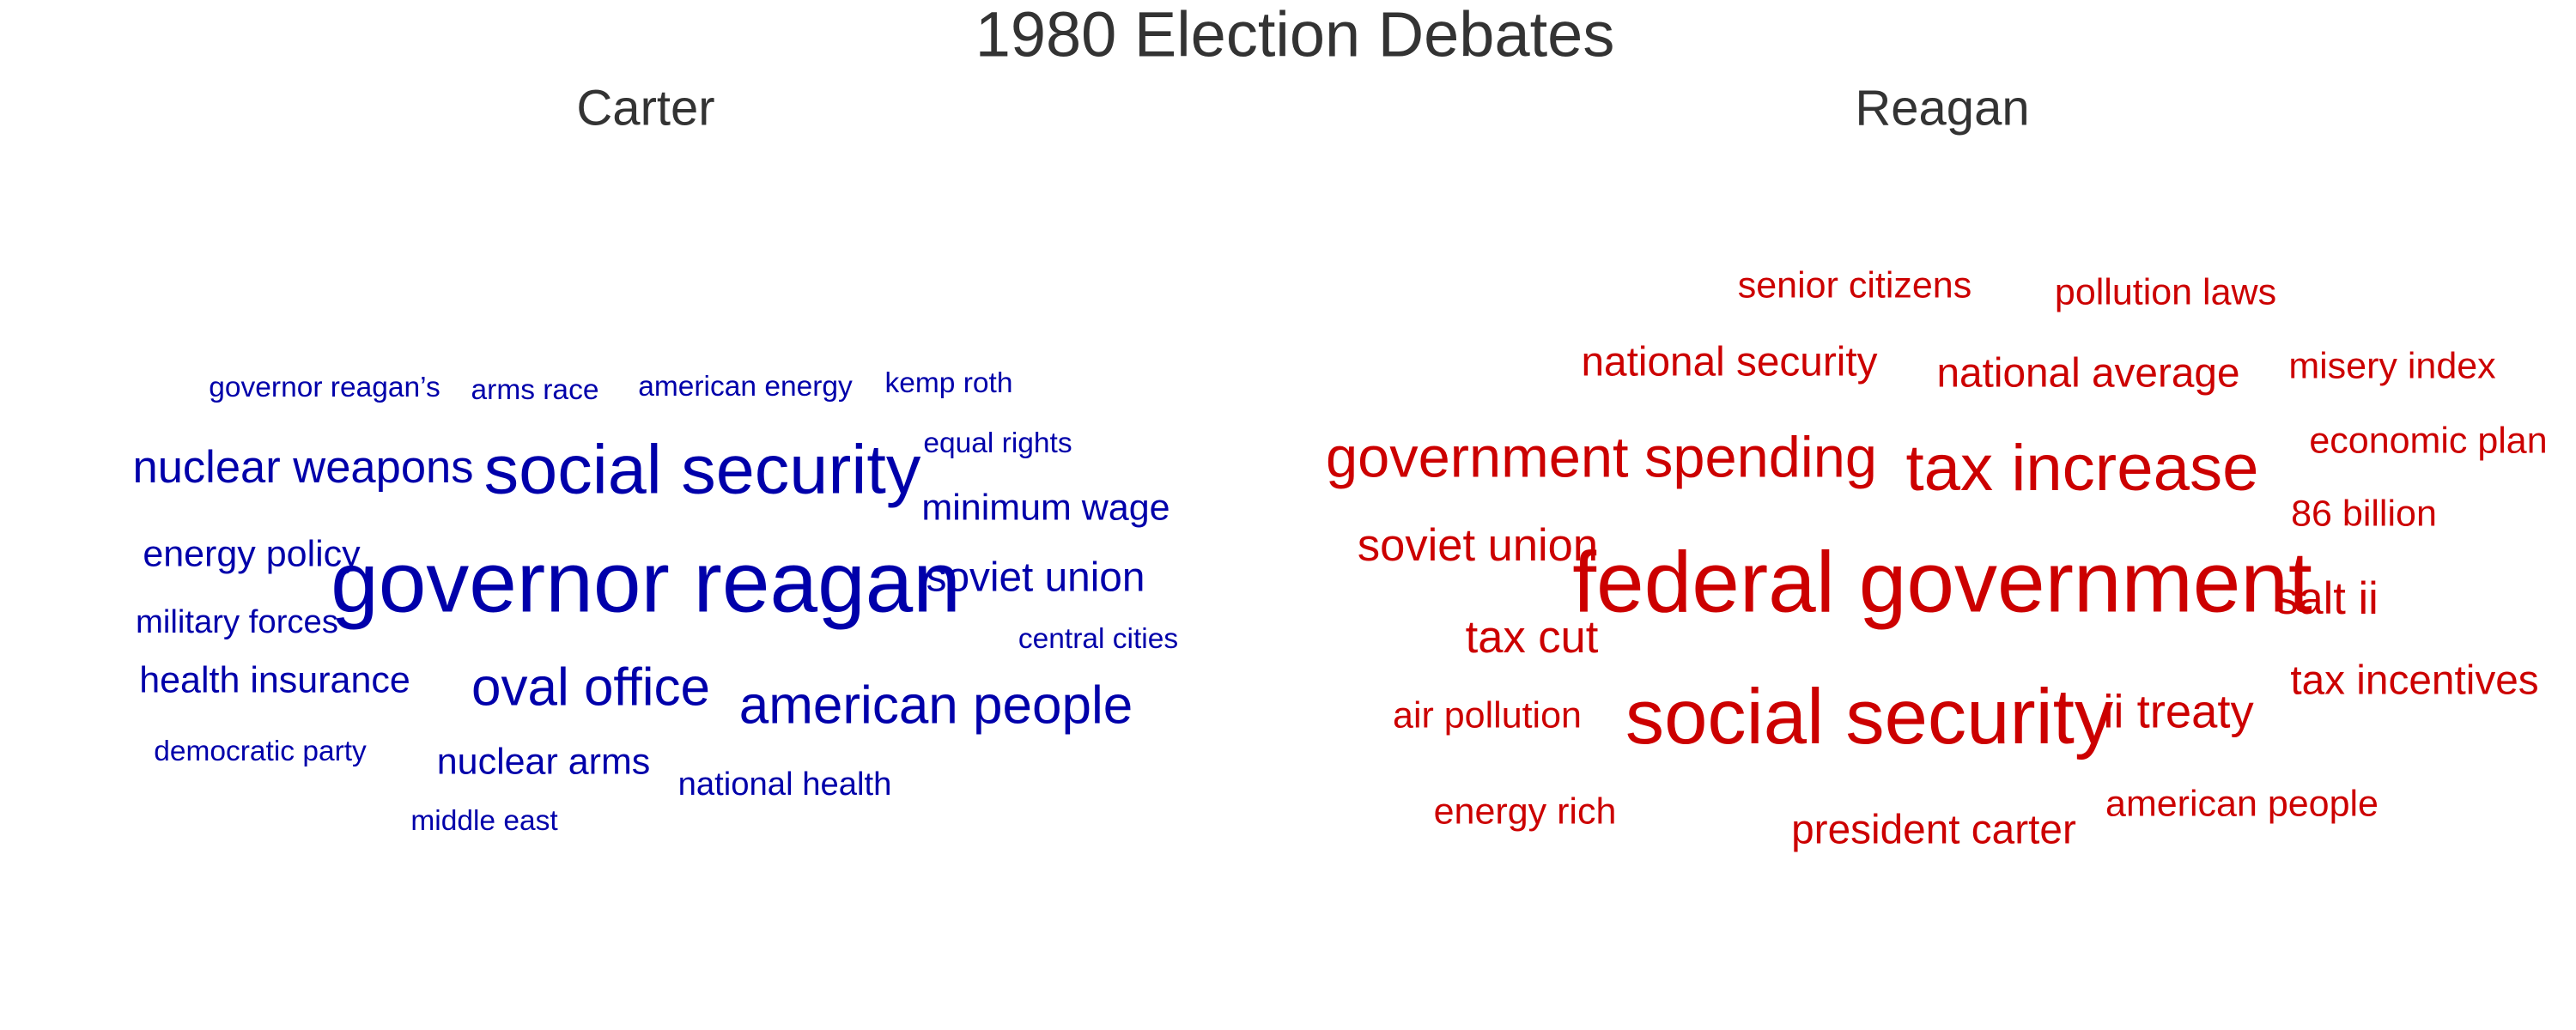 This screenshot has width=2576, height=1030. I want to click on panel-title-carter: Carter, so click(645, 108).